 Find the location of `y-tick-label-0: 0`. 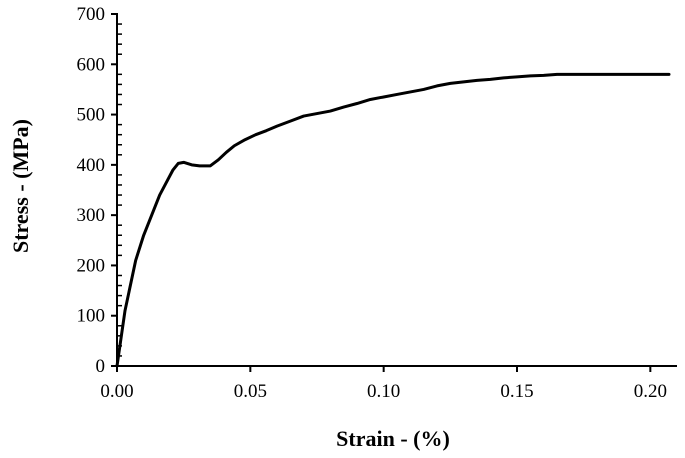

y-tick-label-0: 0 is located at coordinates (101, 366).